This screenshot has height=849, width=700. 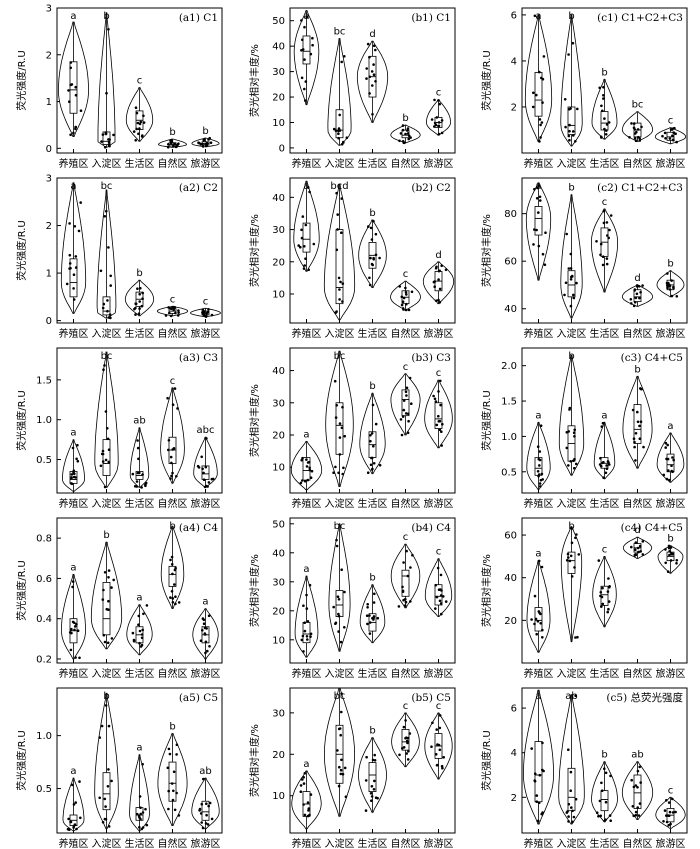 What do you see at coordinates (604, 755) in the screenshot?
I see `significance-letter: b` at bounding box center [604, 755].